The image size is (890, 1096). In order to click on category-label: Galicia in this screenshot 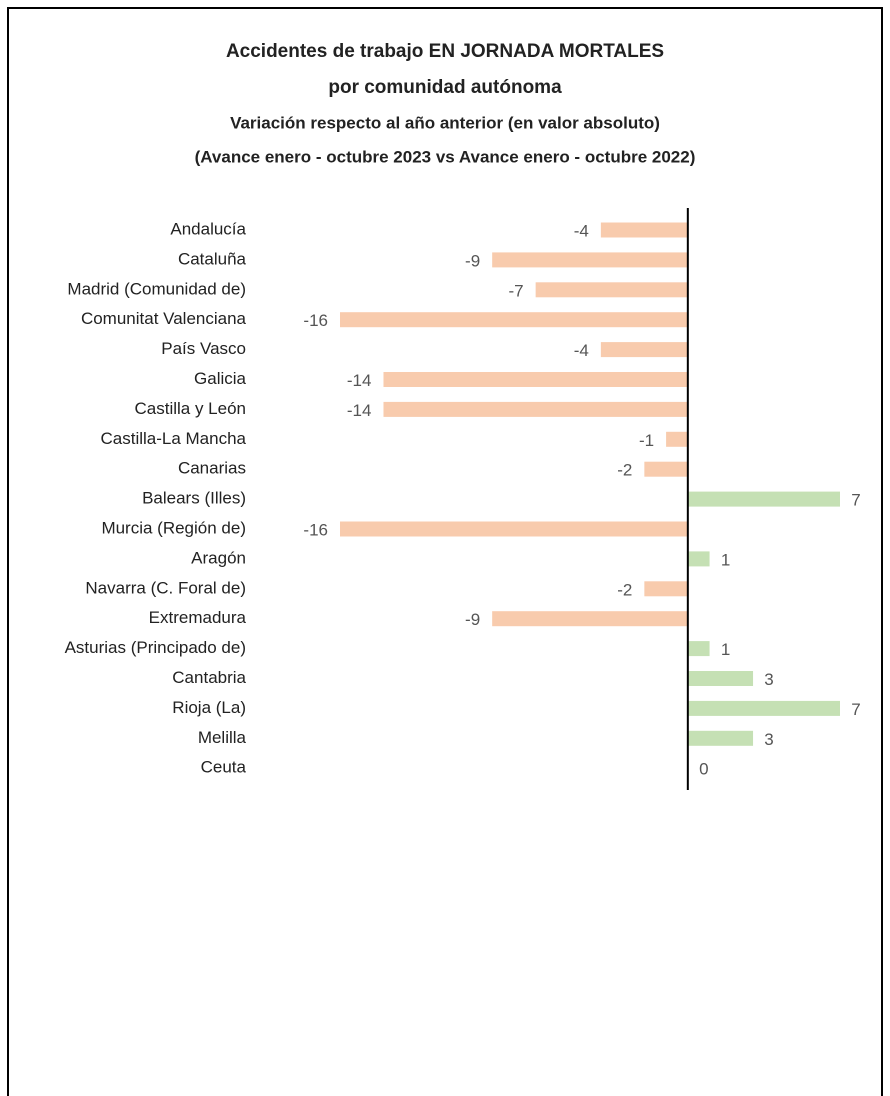, I will do `click(220, 378)`.